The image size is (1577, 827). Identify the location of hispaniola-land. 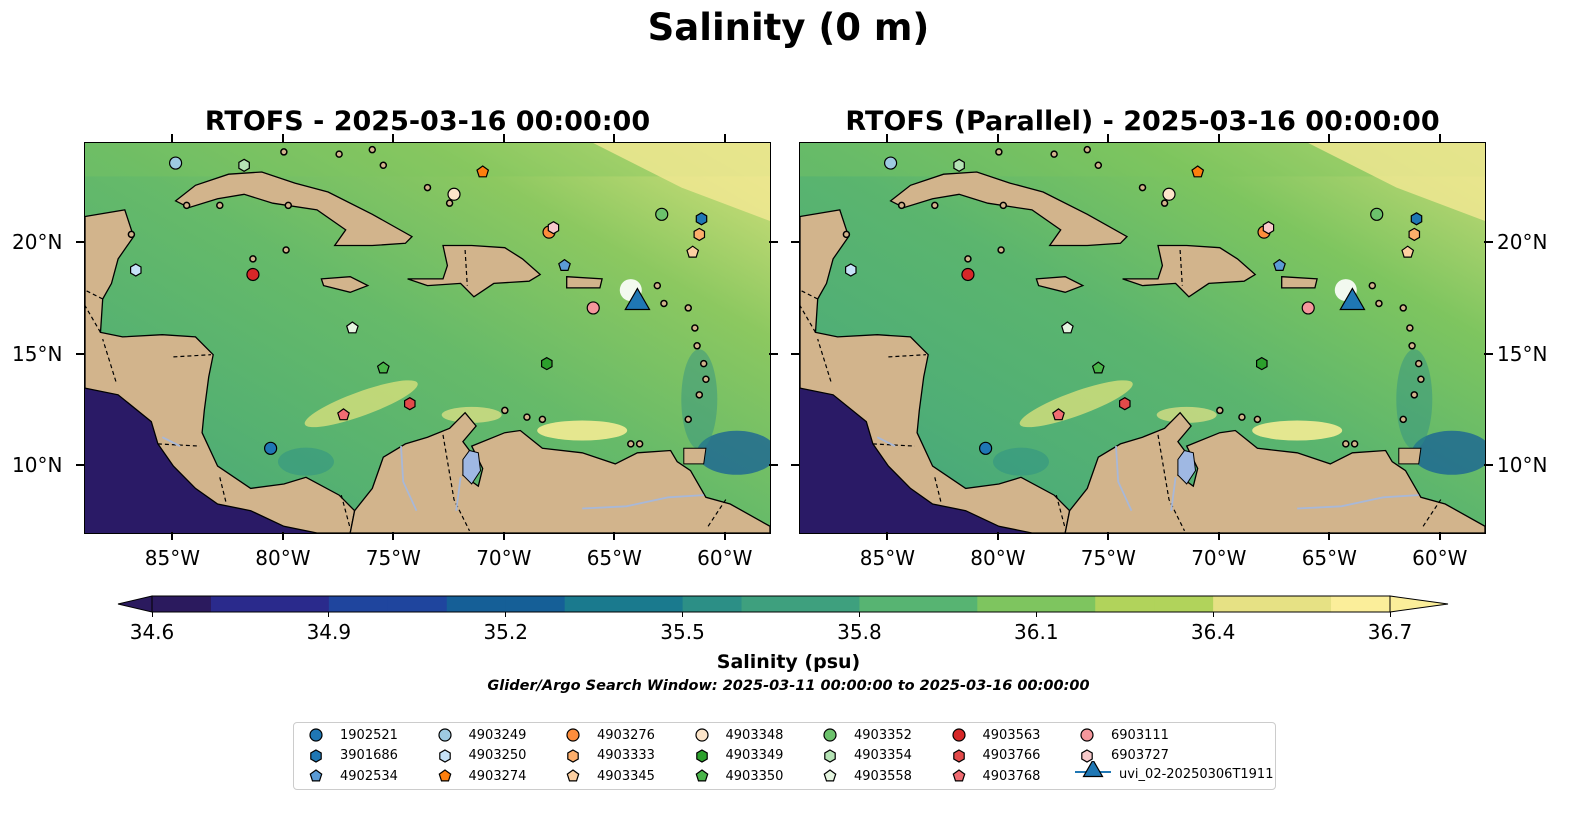
(1189, 271).